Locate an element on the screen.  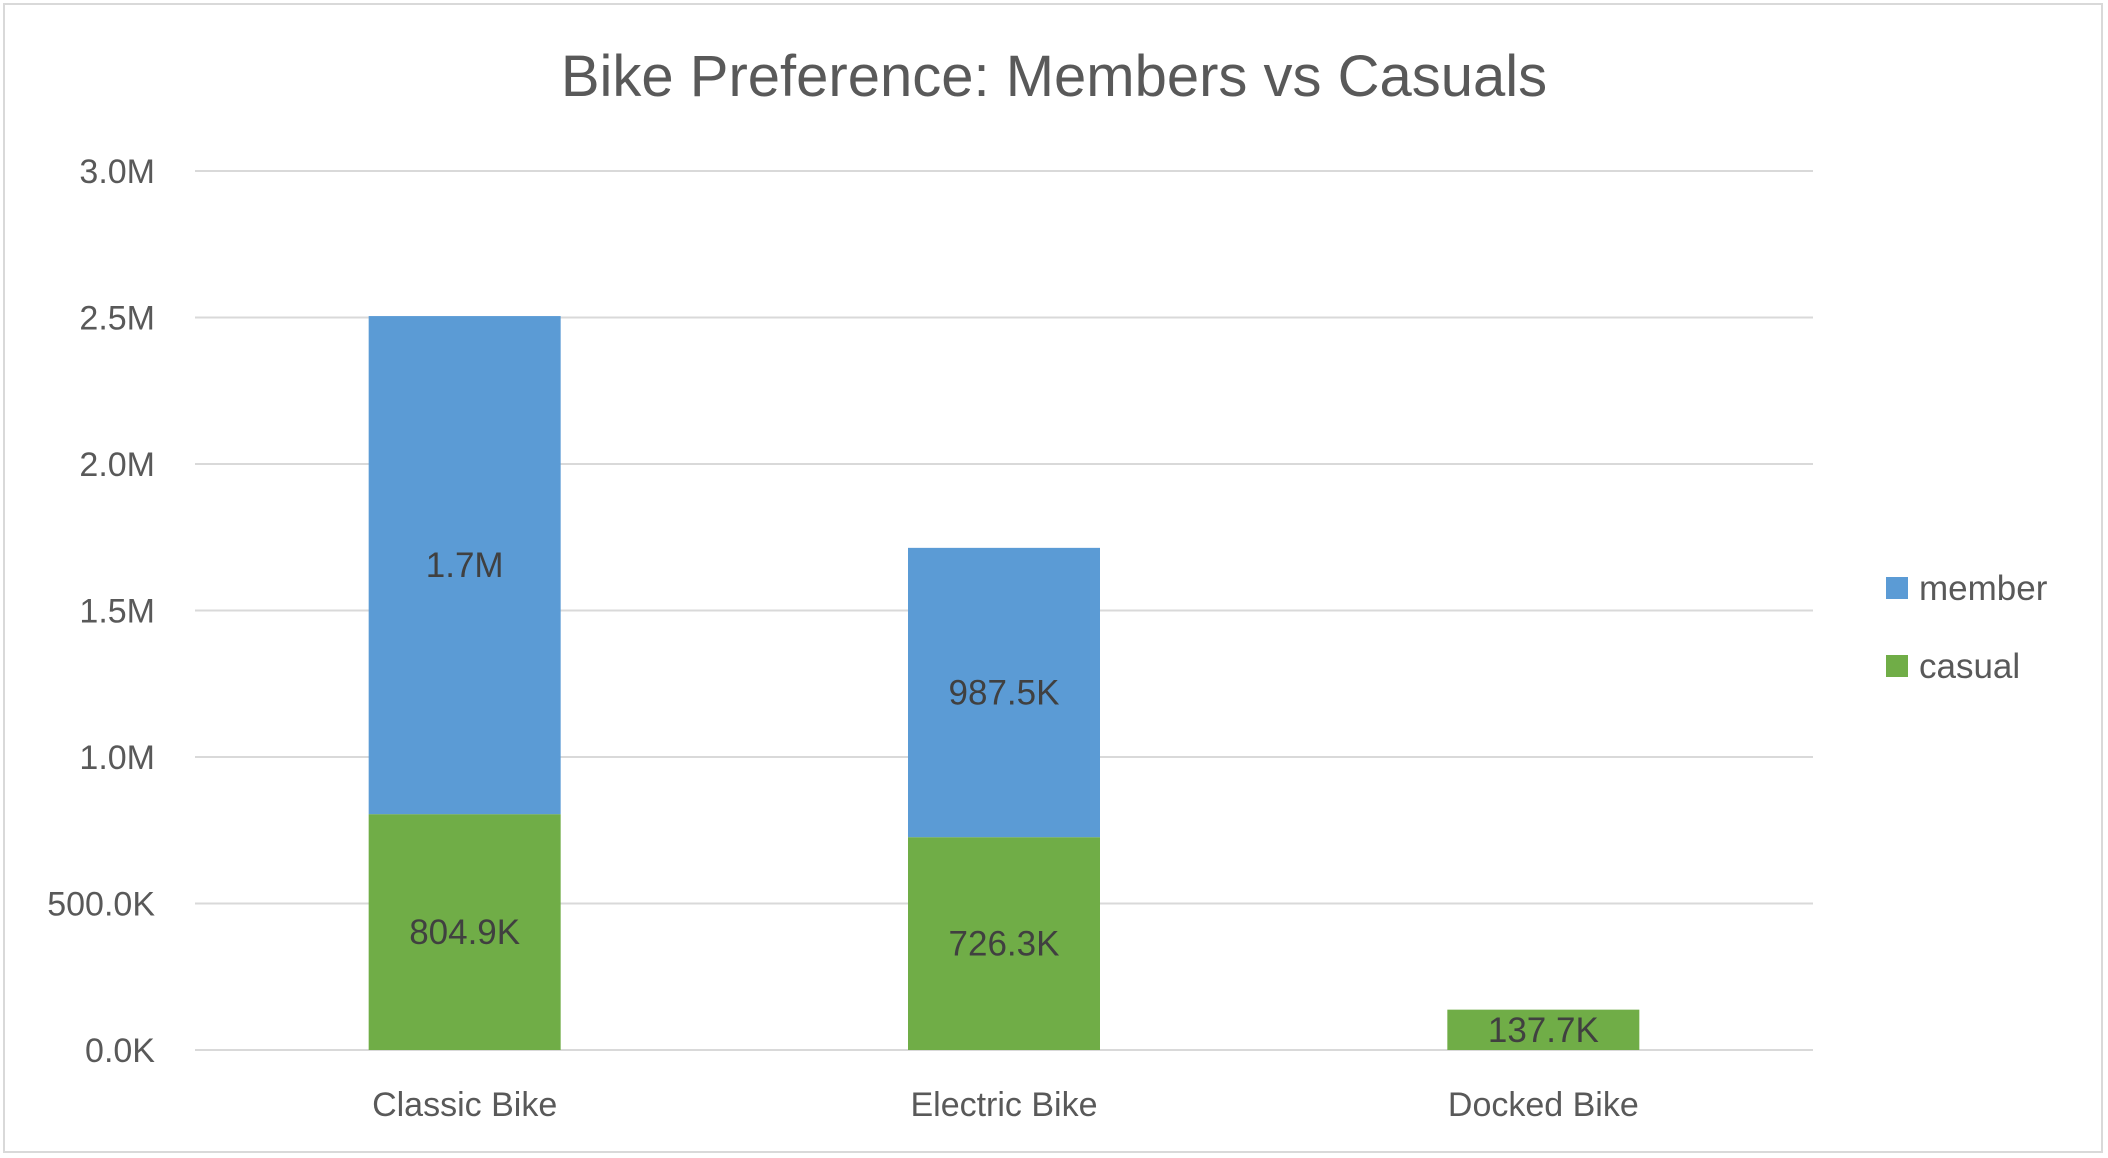
y-tick-label: 2.0M is located at coordinates (117, 465).